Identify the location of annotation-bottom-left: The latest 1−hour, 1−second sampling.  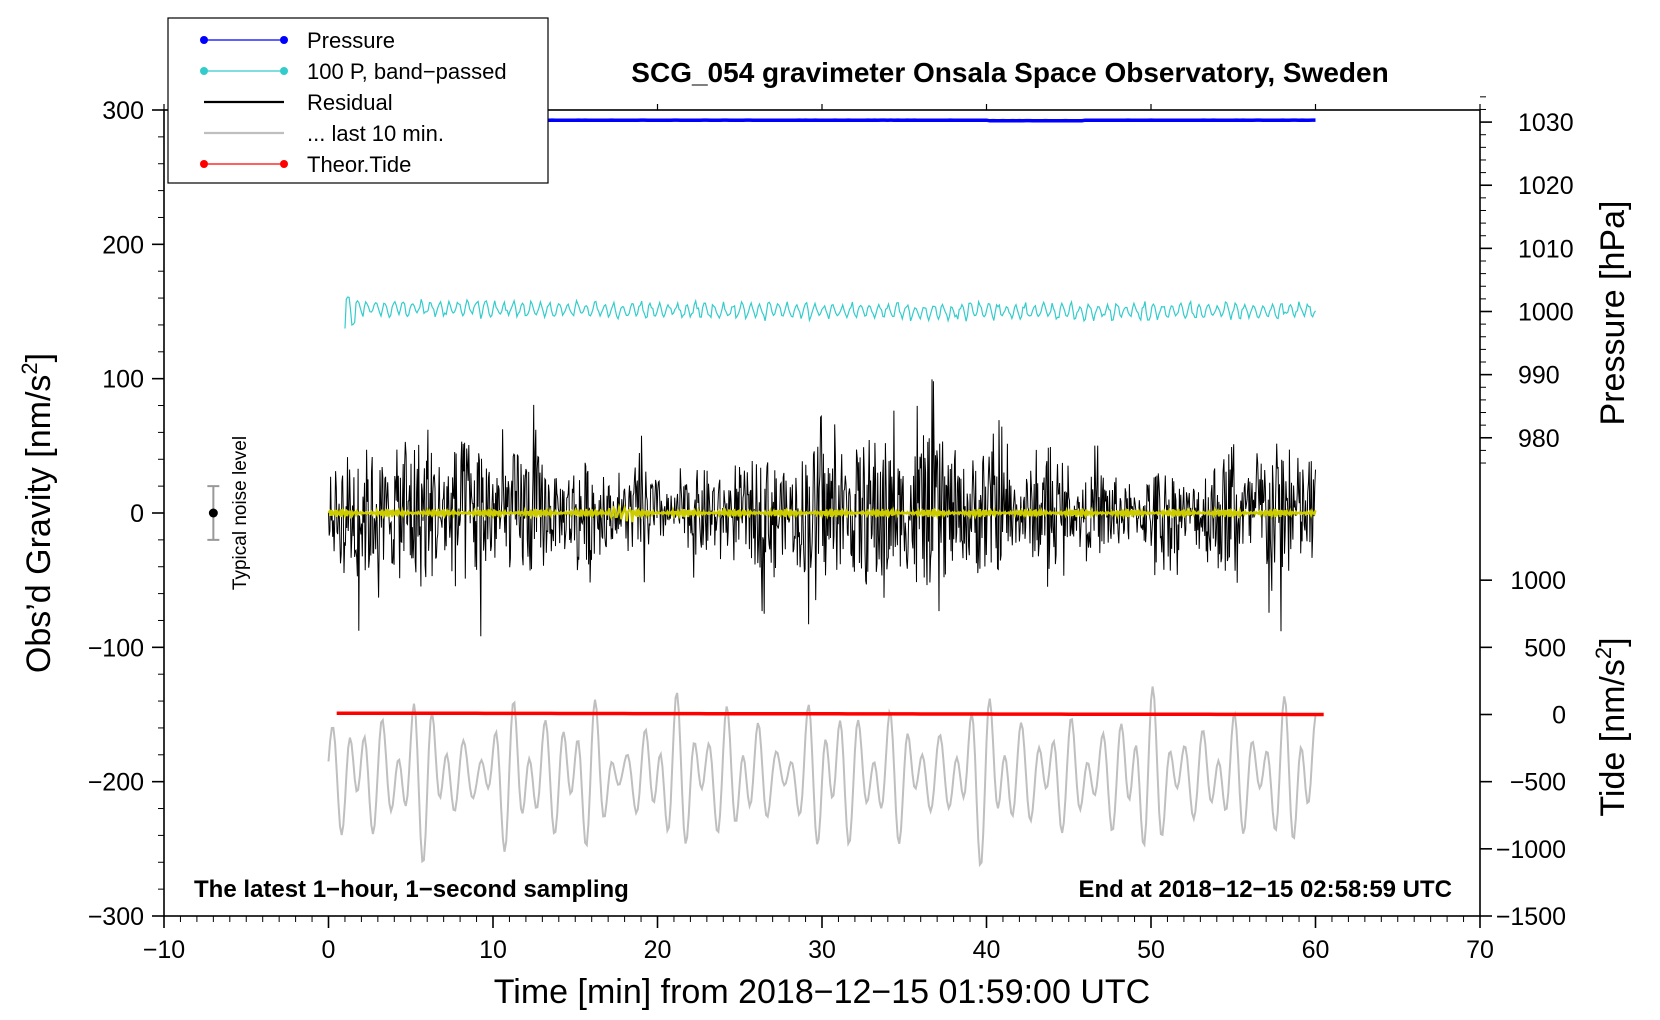
(411, 889).